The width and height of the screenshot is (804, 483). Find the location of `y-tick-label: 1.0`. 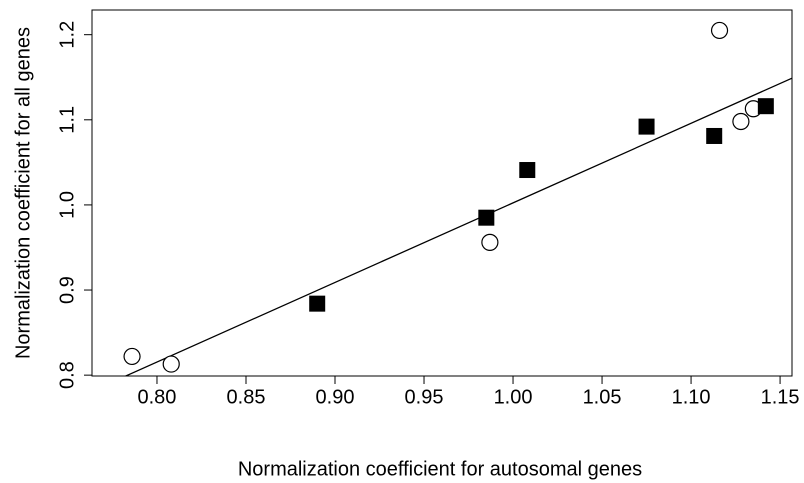

y-tick-label: 1.0 is located at coordinates (67, 205).